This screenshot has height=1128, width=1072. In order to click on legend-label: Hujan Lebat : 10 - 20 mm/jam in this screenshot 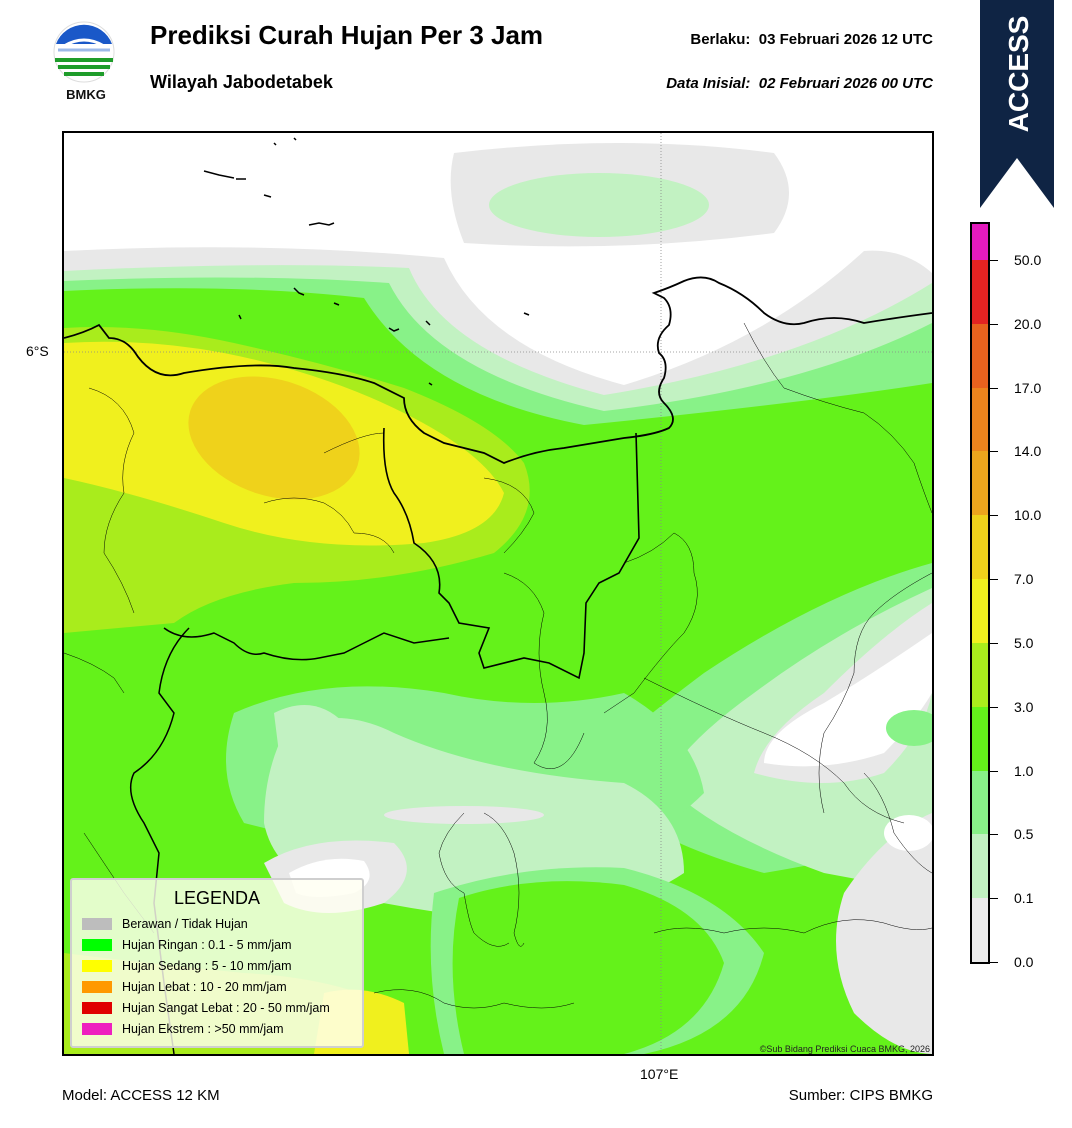, I will do `click(204, 986)`.